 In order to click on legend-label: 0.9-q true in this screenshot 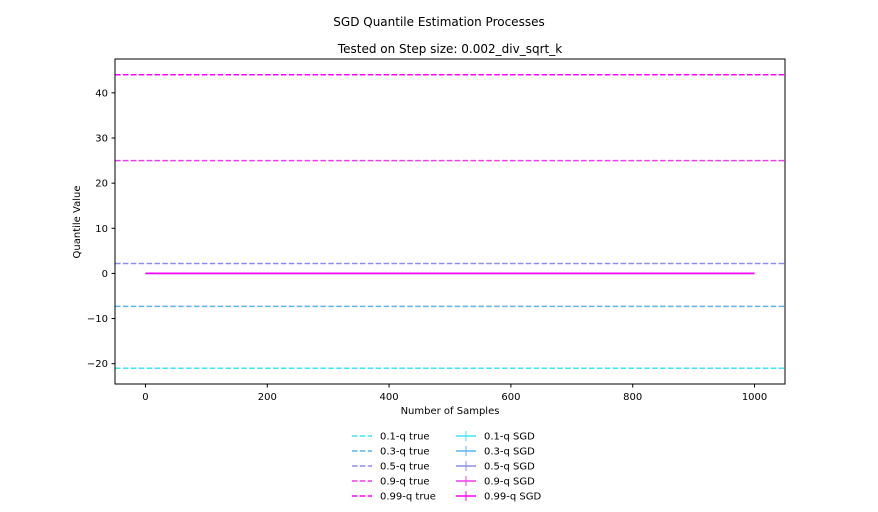, I will do `click(405, 482)`.